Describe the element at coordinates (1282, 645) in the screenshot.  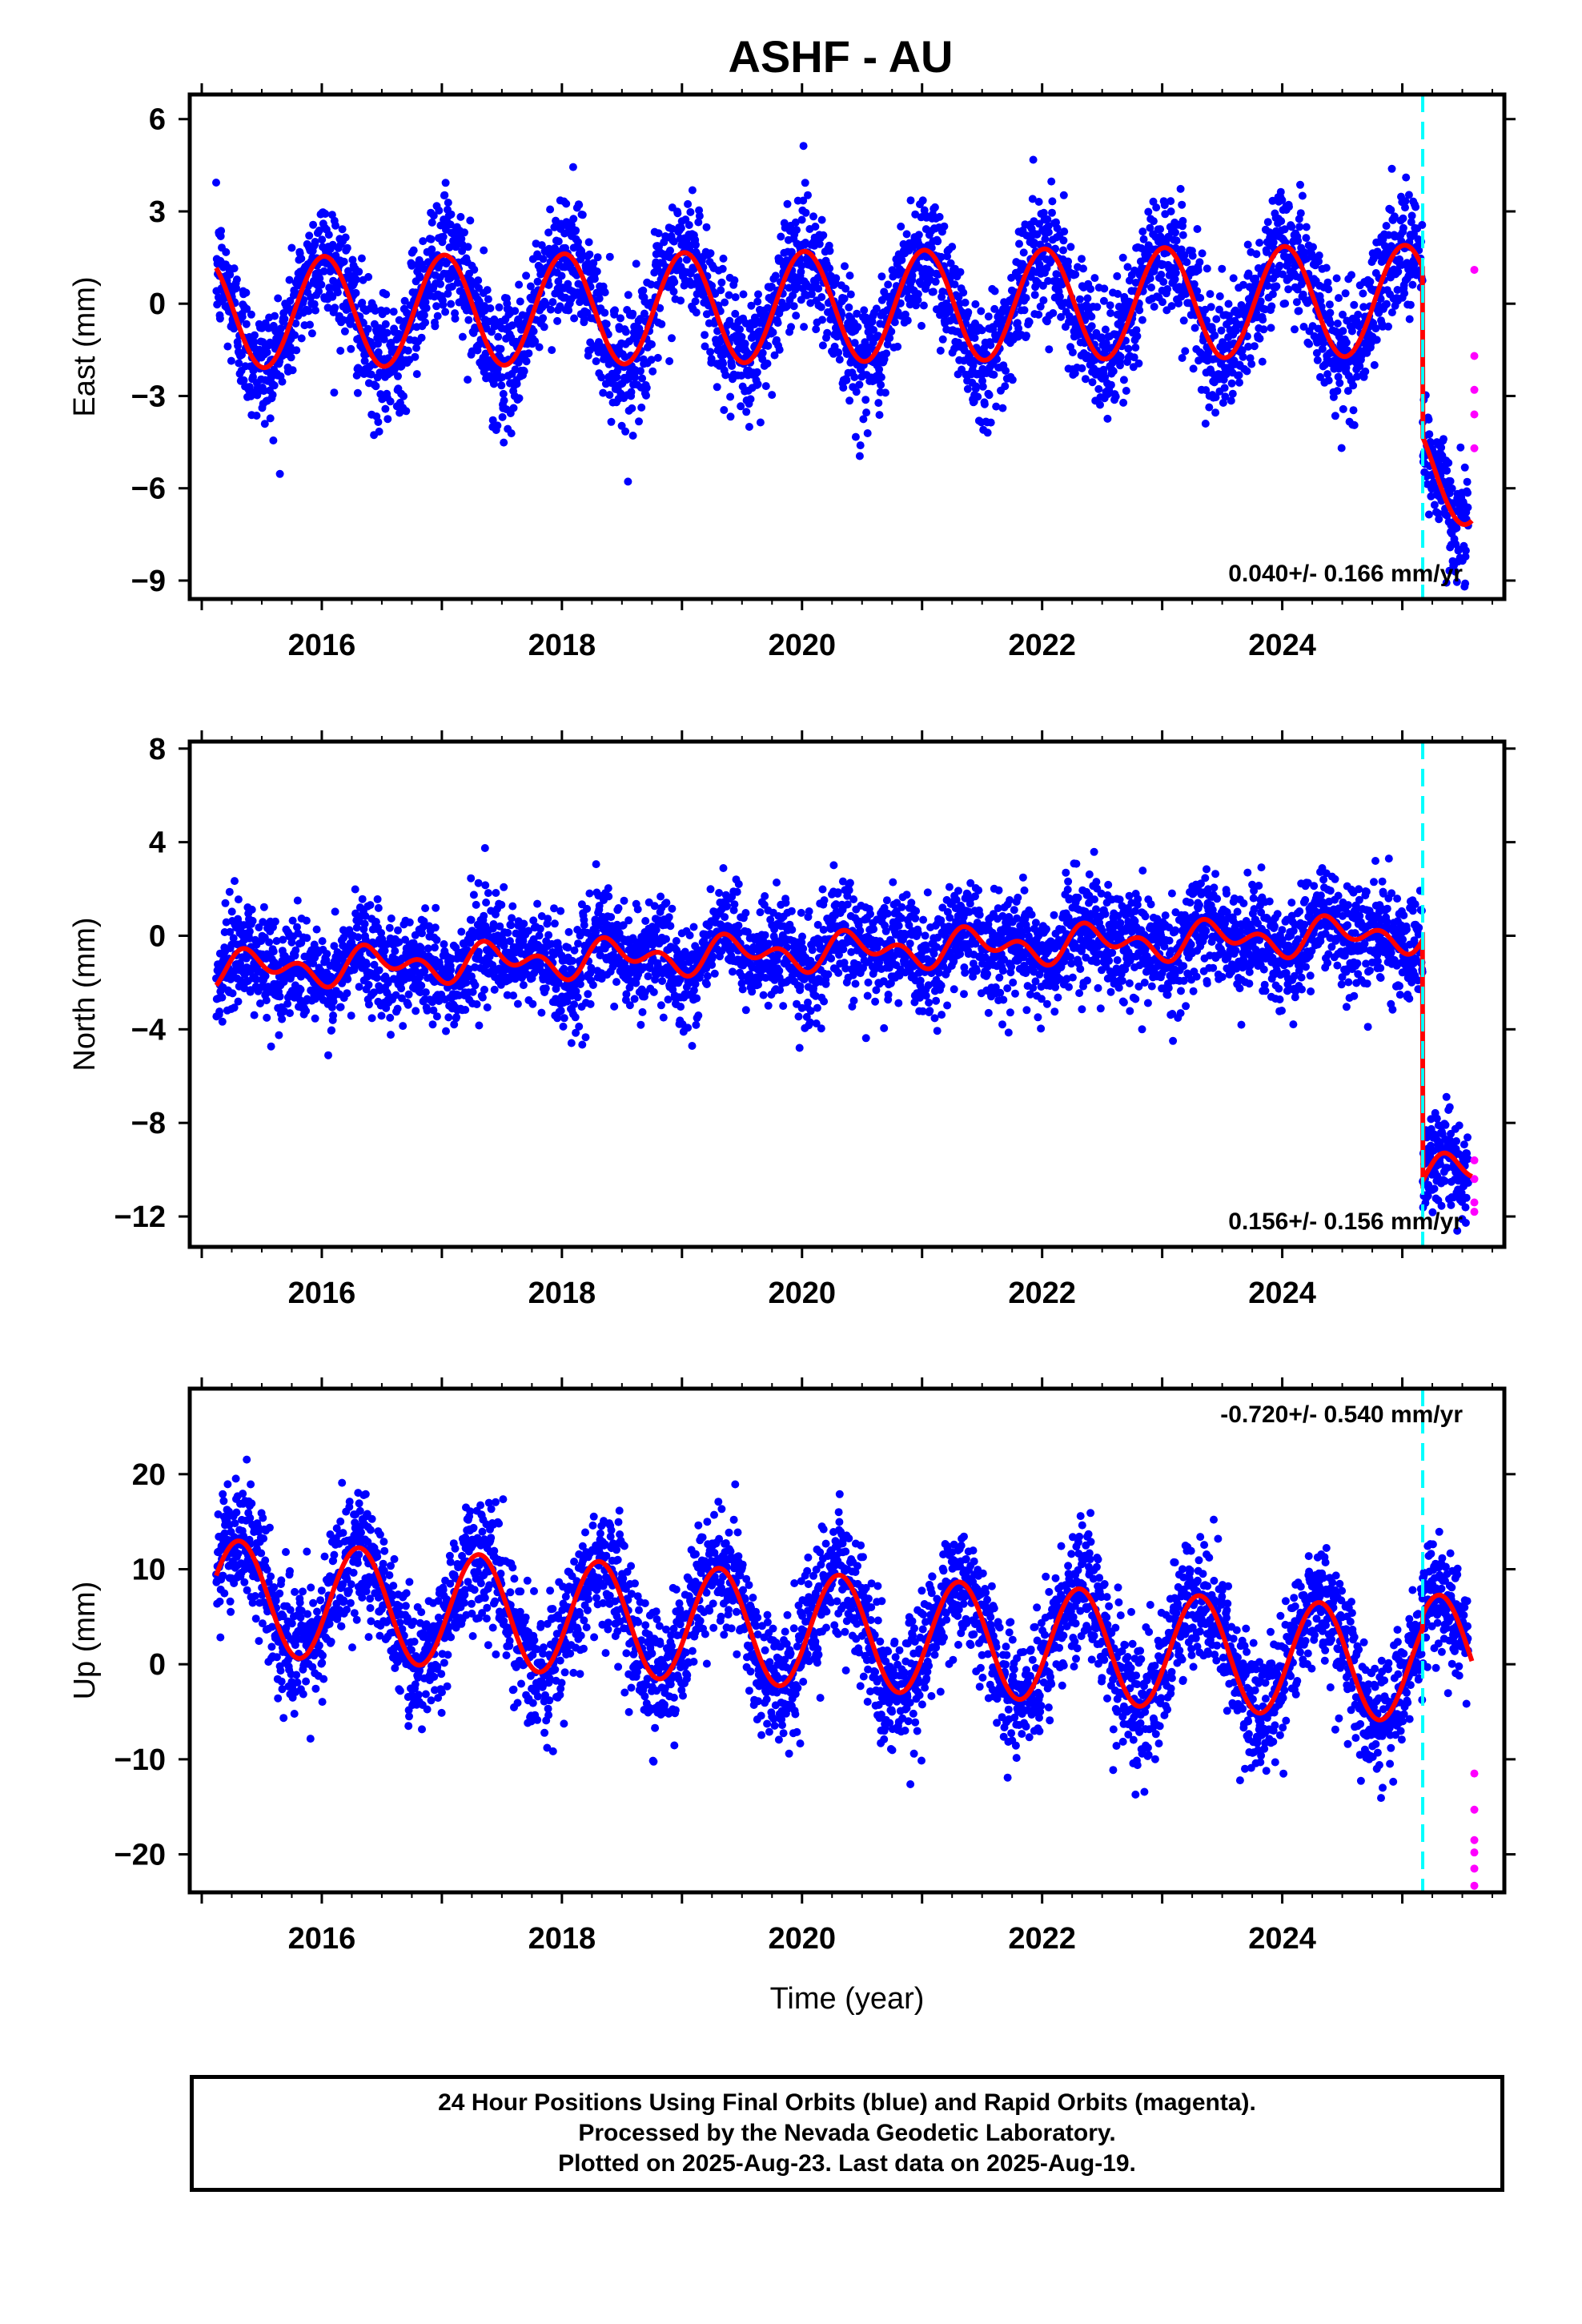
I see `x-tick-label: 2024` at that location.